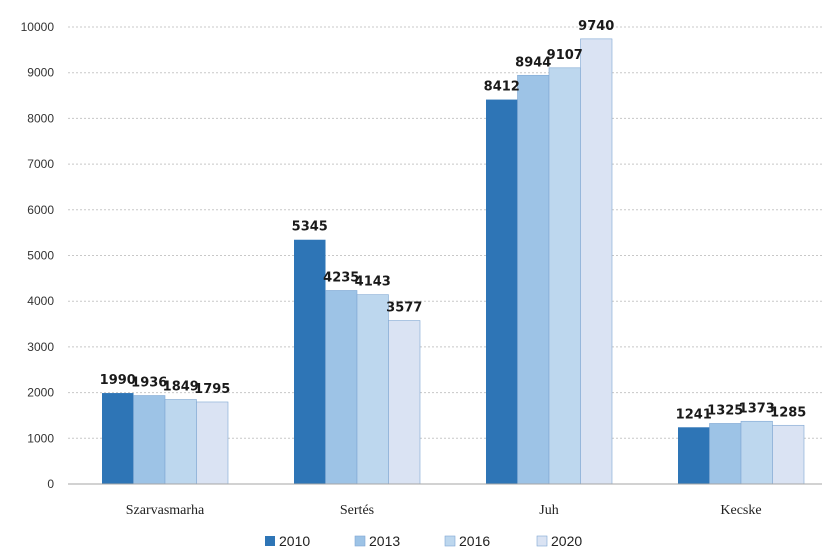  What do you see at coordinates (341, 387) in the screenshot?
I see `bar-2013-sertés` at bounding box center [341, 387].